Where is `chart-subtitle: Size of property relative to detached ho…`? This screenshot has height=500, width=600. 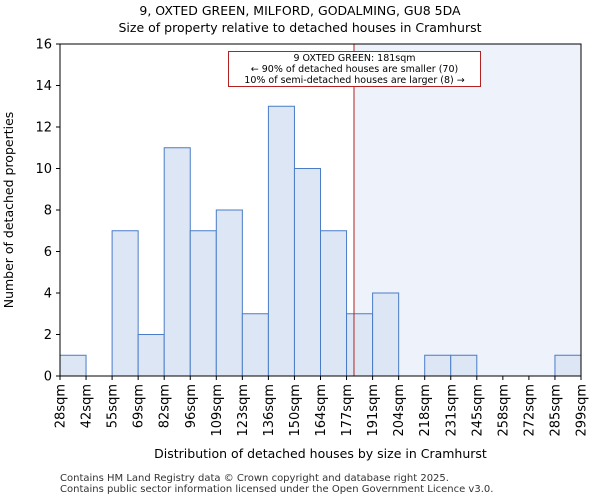 chart-subtitle: Size of property relative to detached ho… is located at coordinates (300, 27).